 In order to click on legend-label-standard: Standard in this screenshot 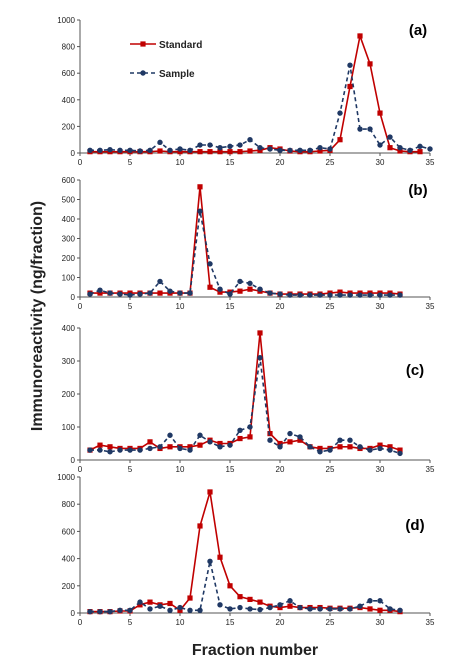, I will do `click(180, 45)`.